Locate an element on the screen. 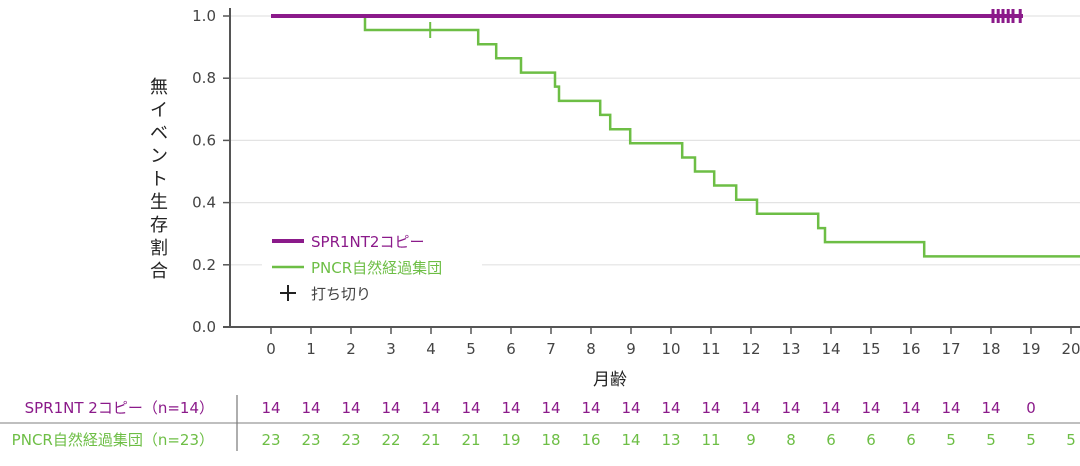 The image size is (1080, 466). x-tick-label: 6 is located at coordinates (511, 349).